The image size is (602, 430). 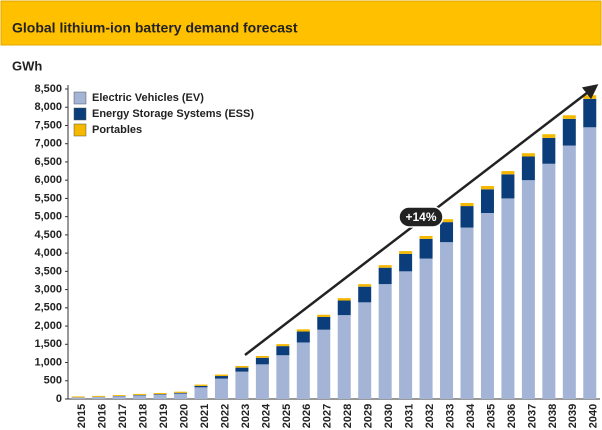 What do you see at coordinates (301, 23) in the screenshot?
I see `header-band` at bounding box center [301, 23].